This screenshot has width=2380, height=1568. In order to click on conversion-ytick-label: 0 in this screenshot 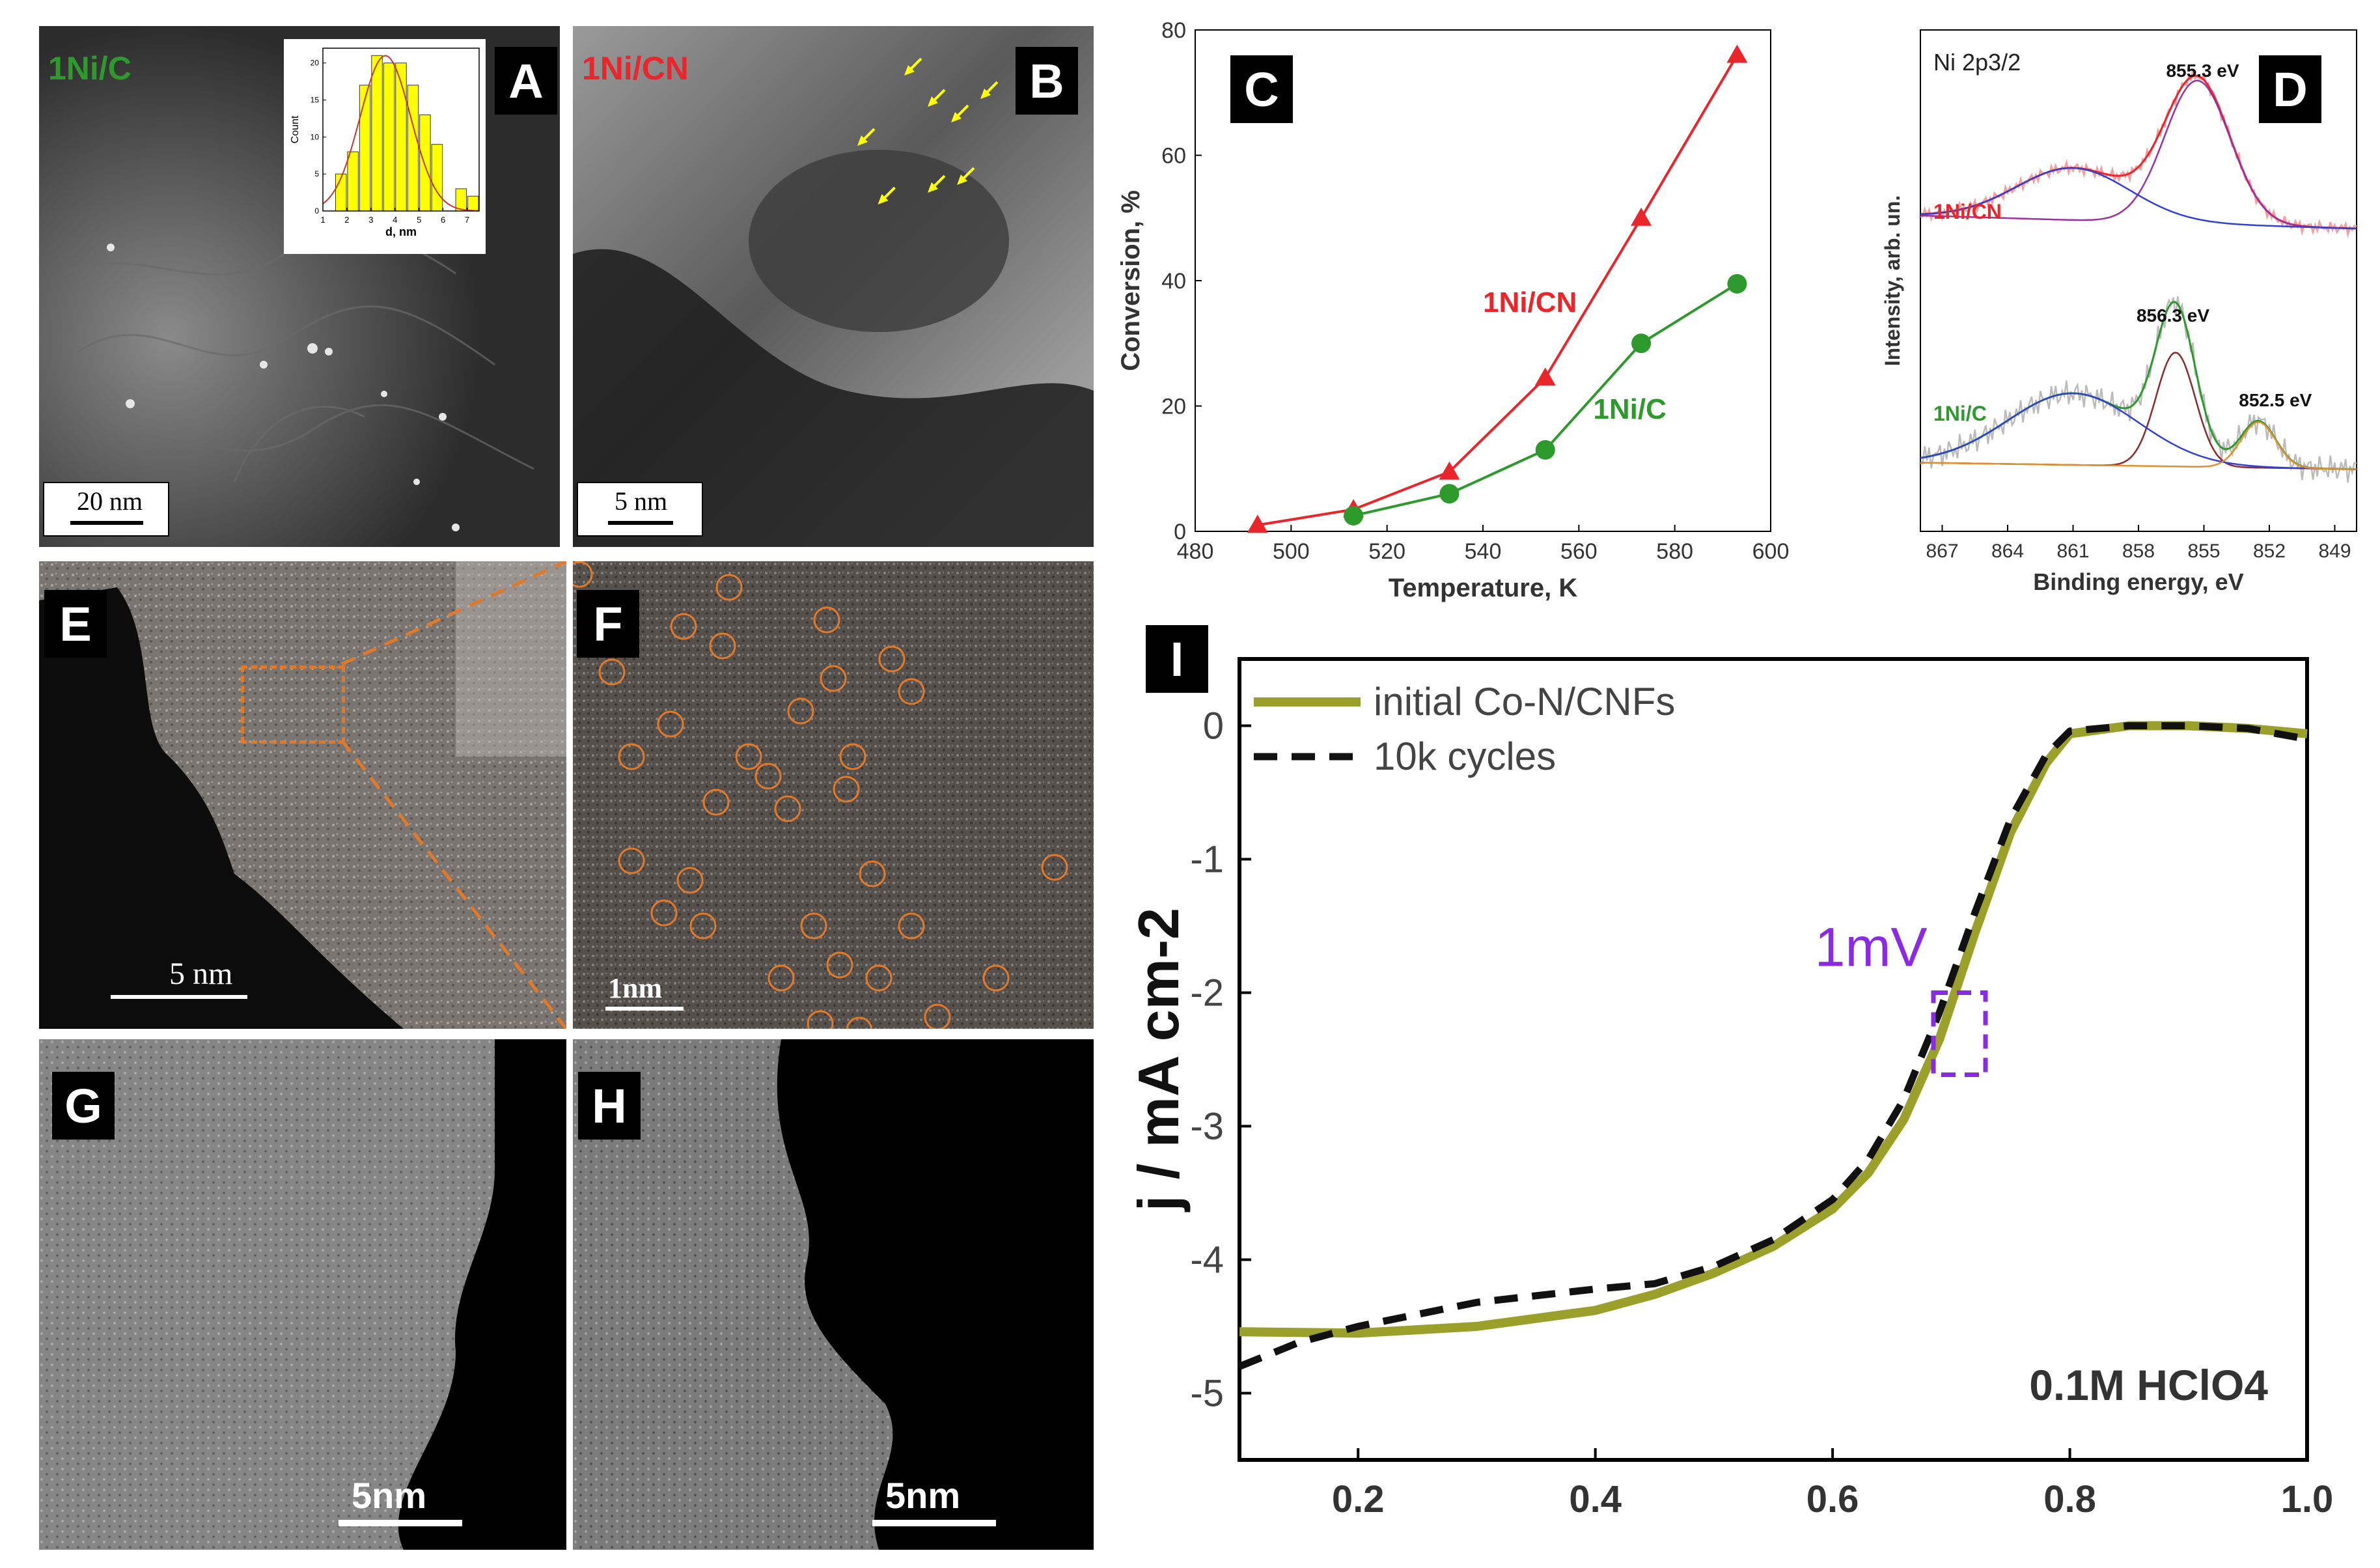, I will do `click(1180, 532)`.